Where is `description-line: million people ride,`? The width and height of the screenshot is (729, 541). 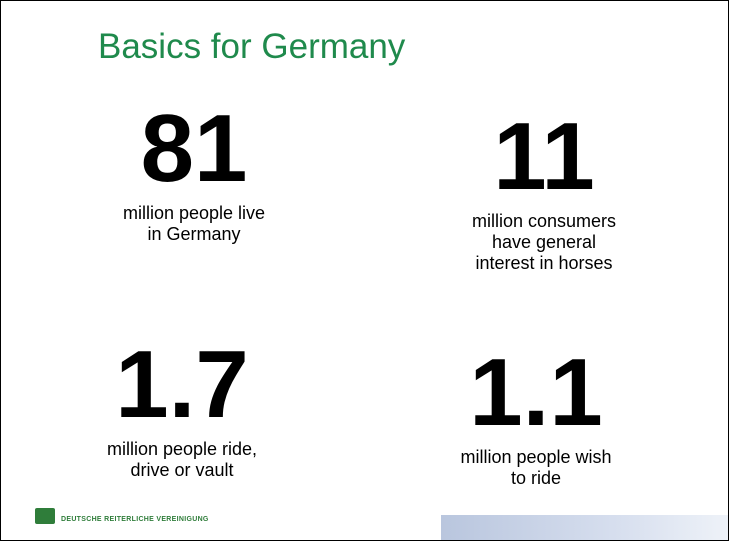
description-line: million people ride, is located at coordinates (182, 449).